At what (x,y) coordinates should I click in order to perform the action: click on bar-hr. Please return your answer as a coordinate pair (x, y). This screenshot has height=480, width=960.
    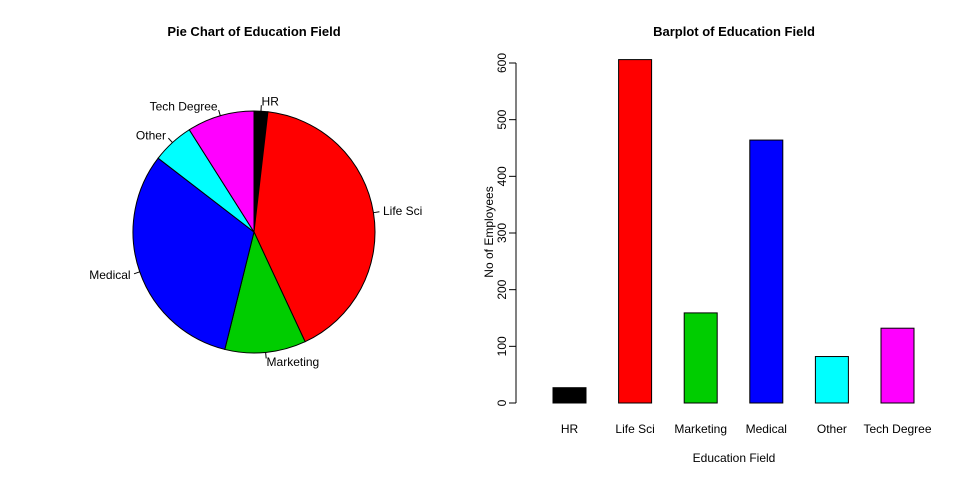
    Looking at the image, I should click on (569, 395).